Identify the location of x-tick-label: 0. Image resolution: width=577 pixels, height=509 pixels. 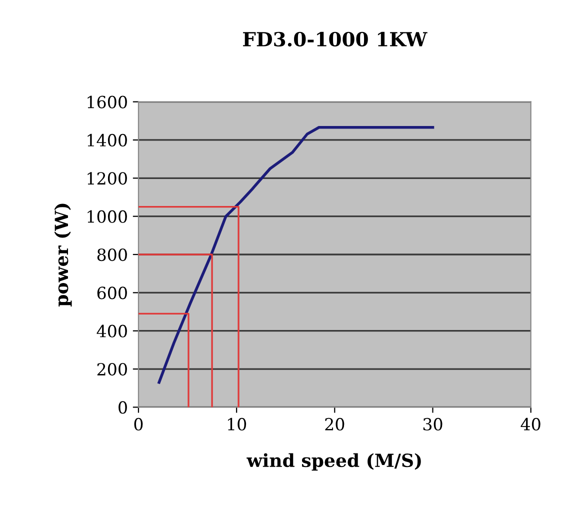
(138, 424).